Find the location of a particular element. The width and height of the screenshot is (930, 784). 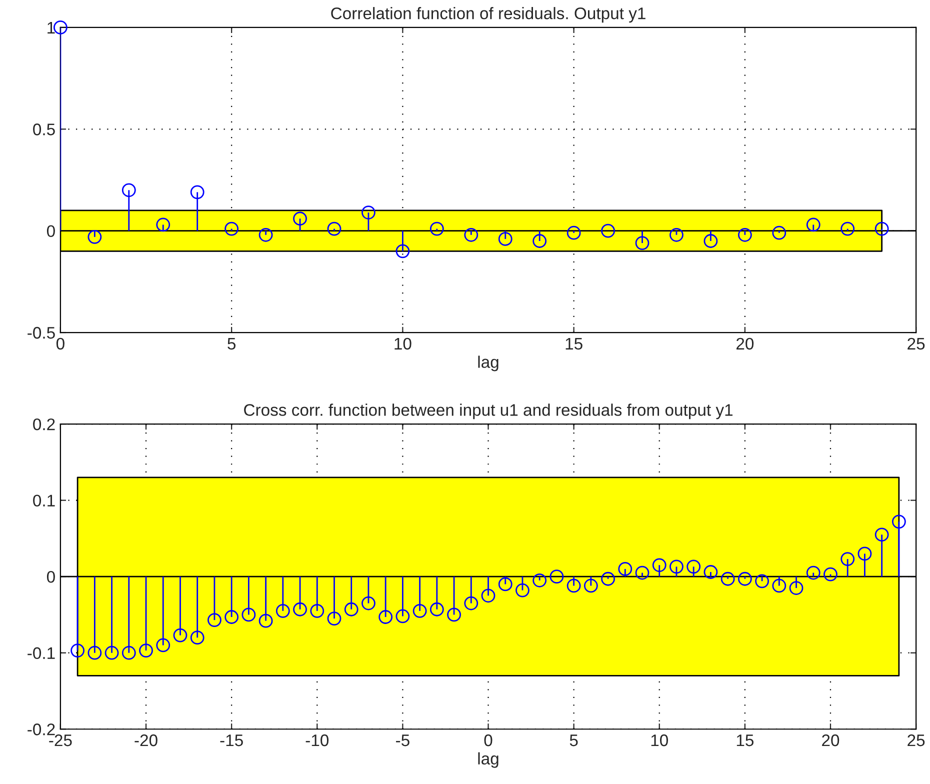

y-tick-label: 0.5 is located at coordinates (44, 130).